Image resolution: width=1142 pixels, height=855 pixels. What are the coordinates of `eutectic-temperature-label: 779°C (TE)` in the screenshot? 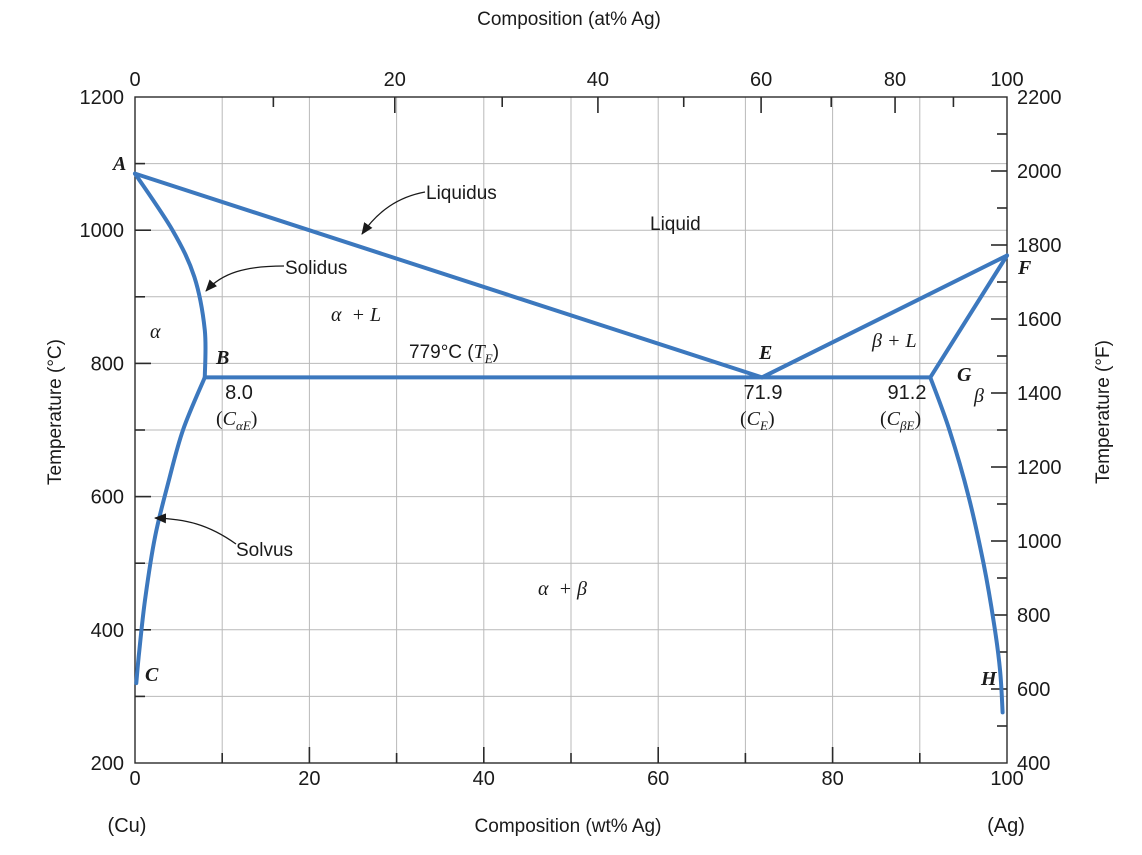 It's located at (454, 353).